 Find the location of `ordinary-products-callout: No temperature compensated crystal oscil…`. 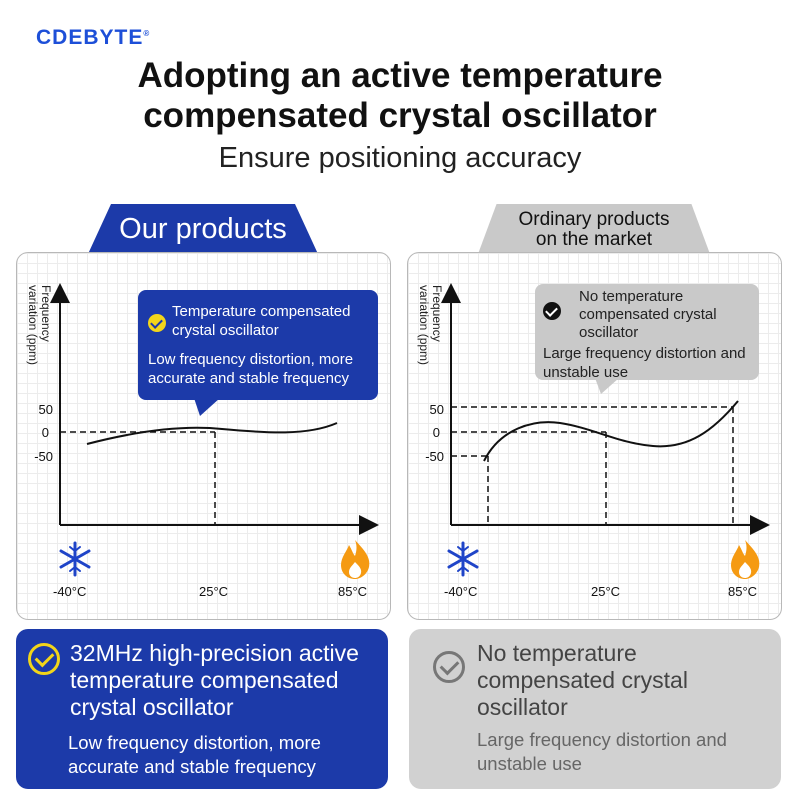

ordinary-products-callout: No temperature compensated crystal oscil… is located at coordinates (647, 339).